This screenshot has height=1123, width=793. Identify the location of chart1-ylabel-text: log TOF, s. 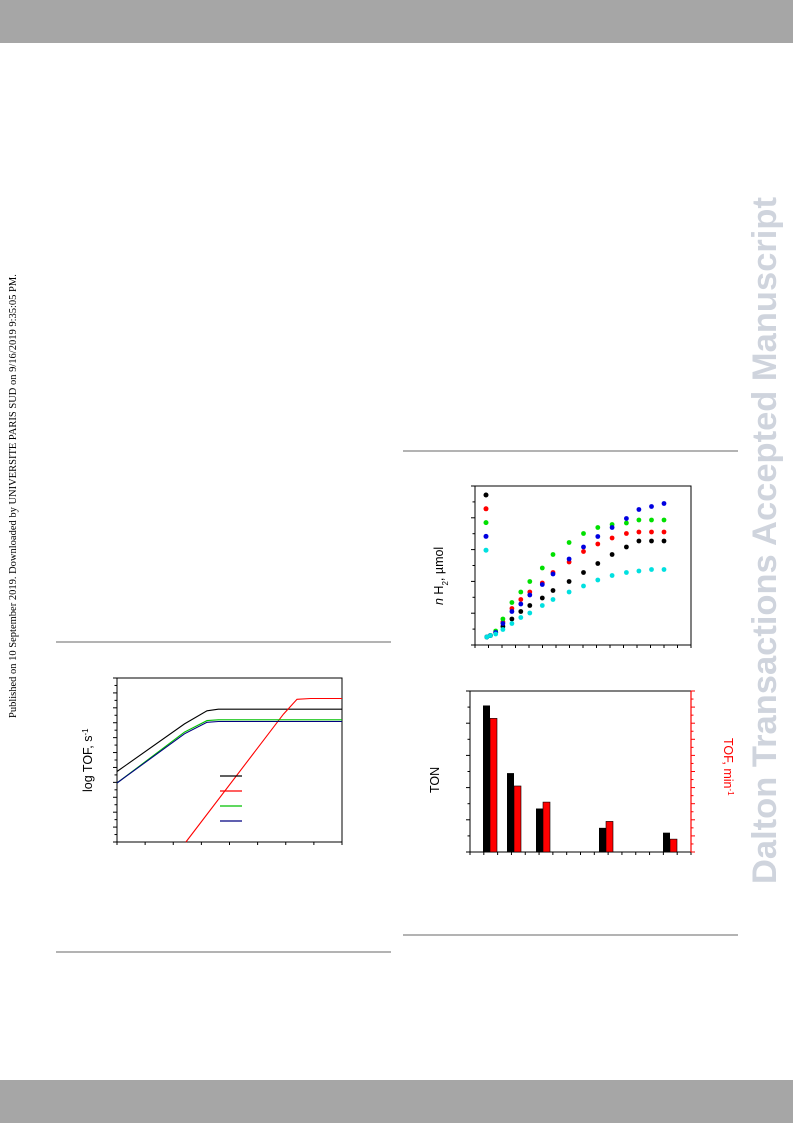
(88, 763).